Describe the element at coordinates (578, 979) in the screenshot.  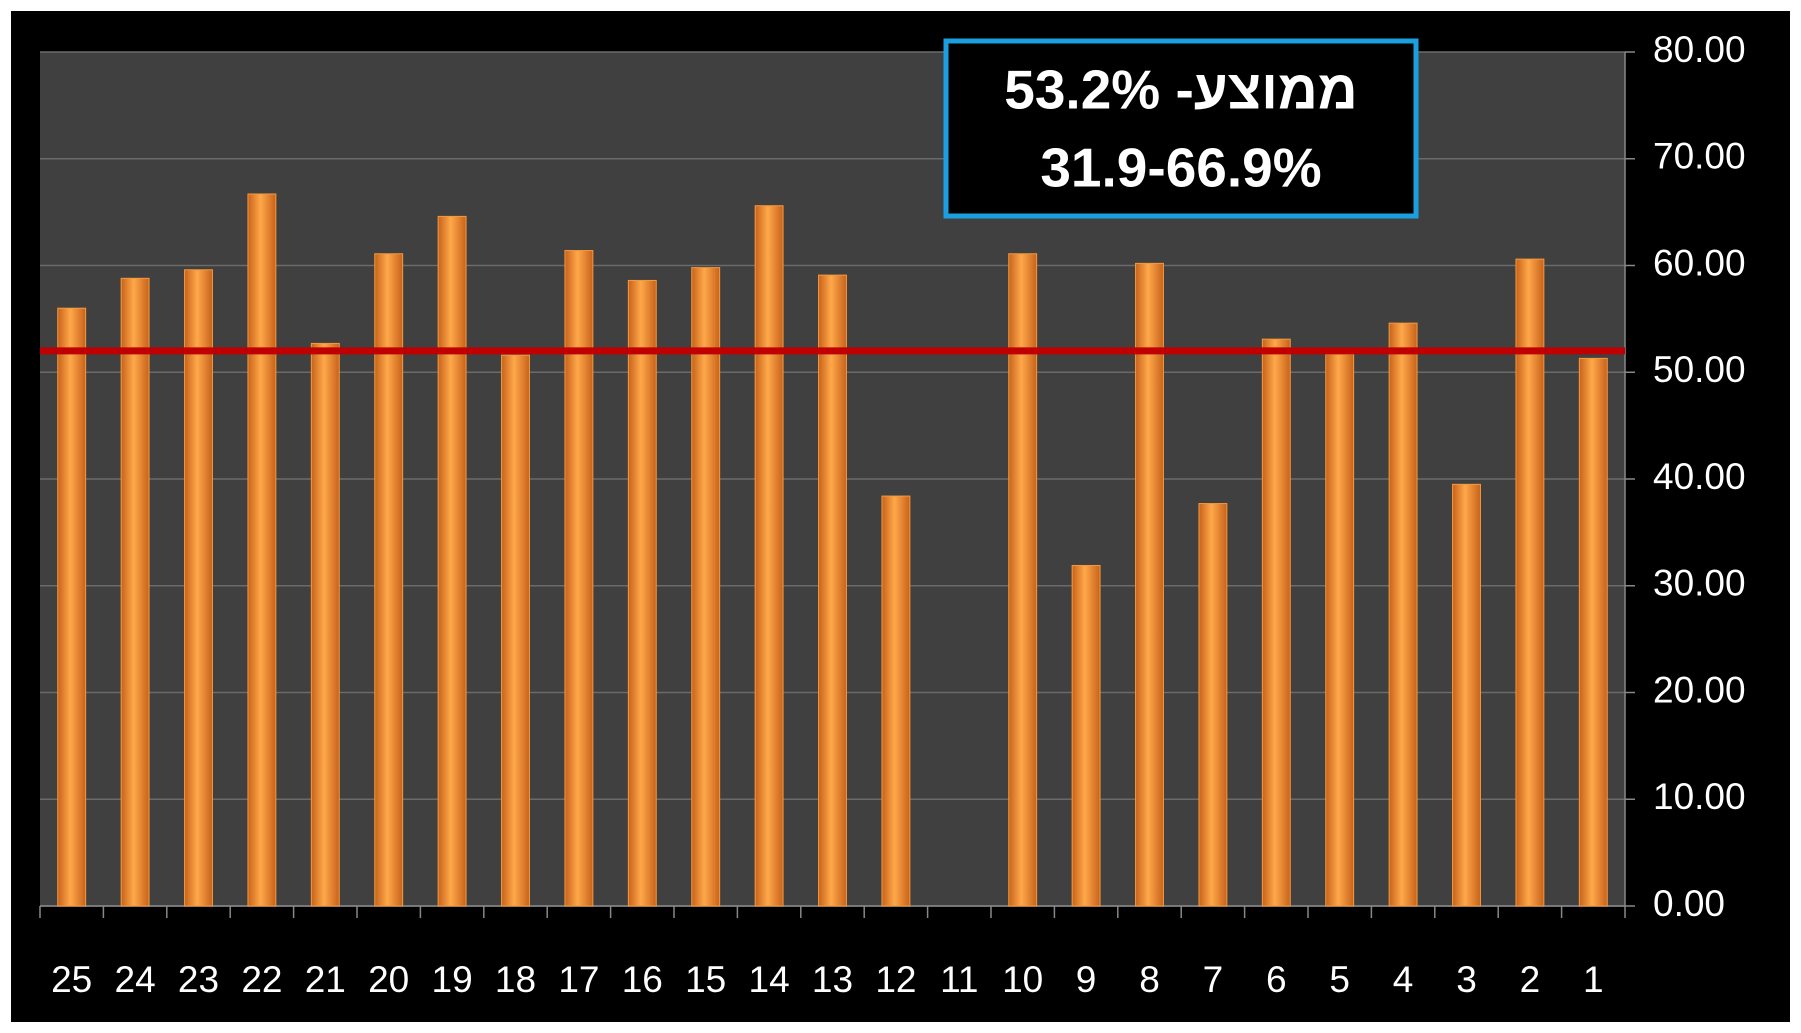
I see `x-tick-label: 17` at that location.